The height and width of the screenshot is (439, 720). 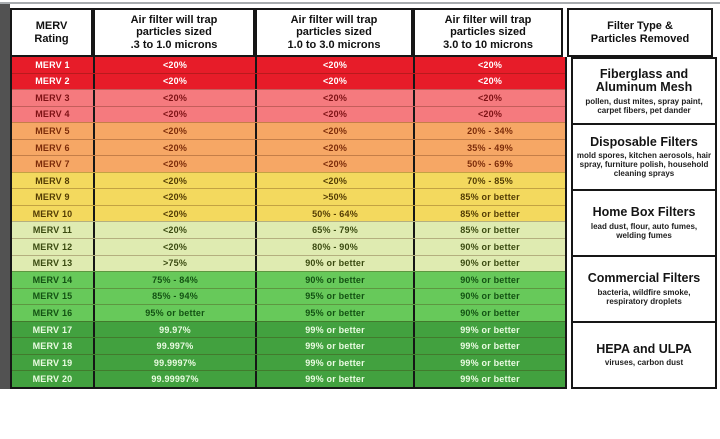 What do you see at coordinates (53, 230) in the screenshot?
I see `merv-rating-label: MERV 11` at bounding box center [53, 230].